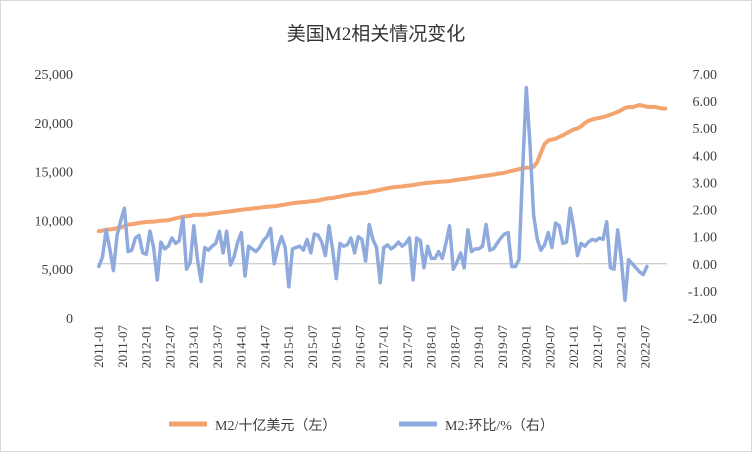 Image resolution: width=752 pixels, height=456 pixels. I want to click on x-tick-label: 2018-01, so click(431, 346).